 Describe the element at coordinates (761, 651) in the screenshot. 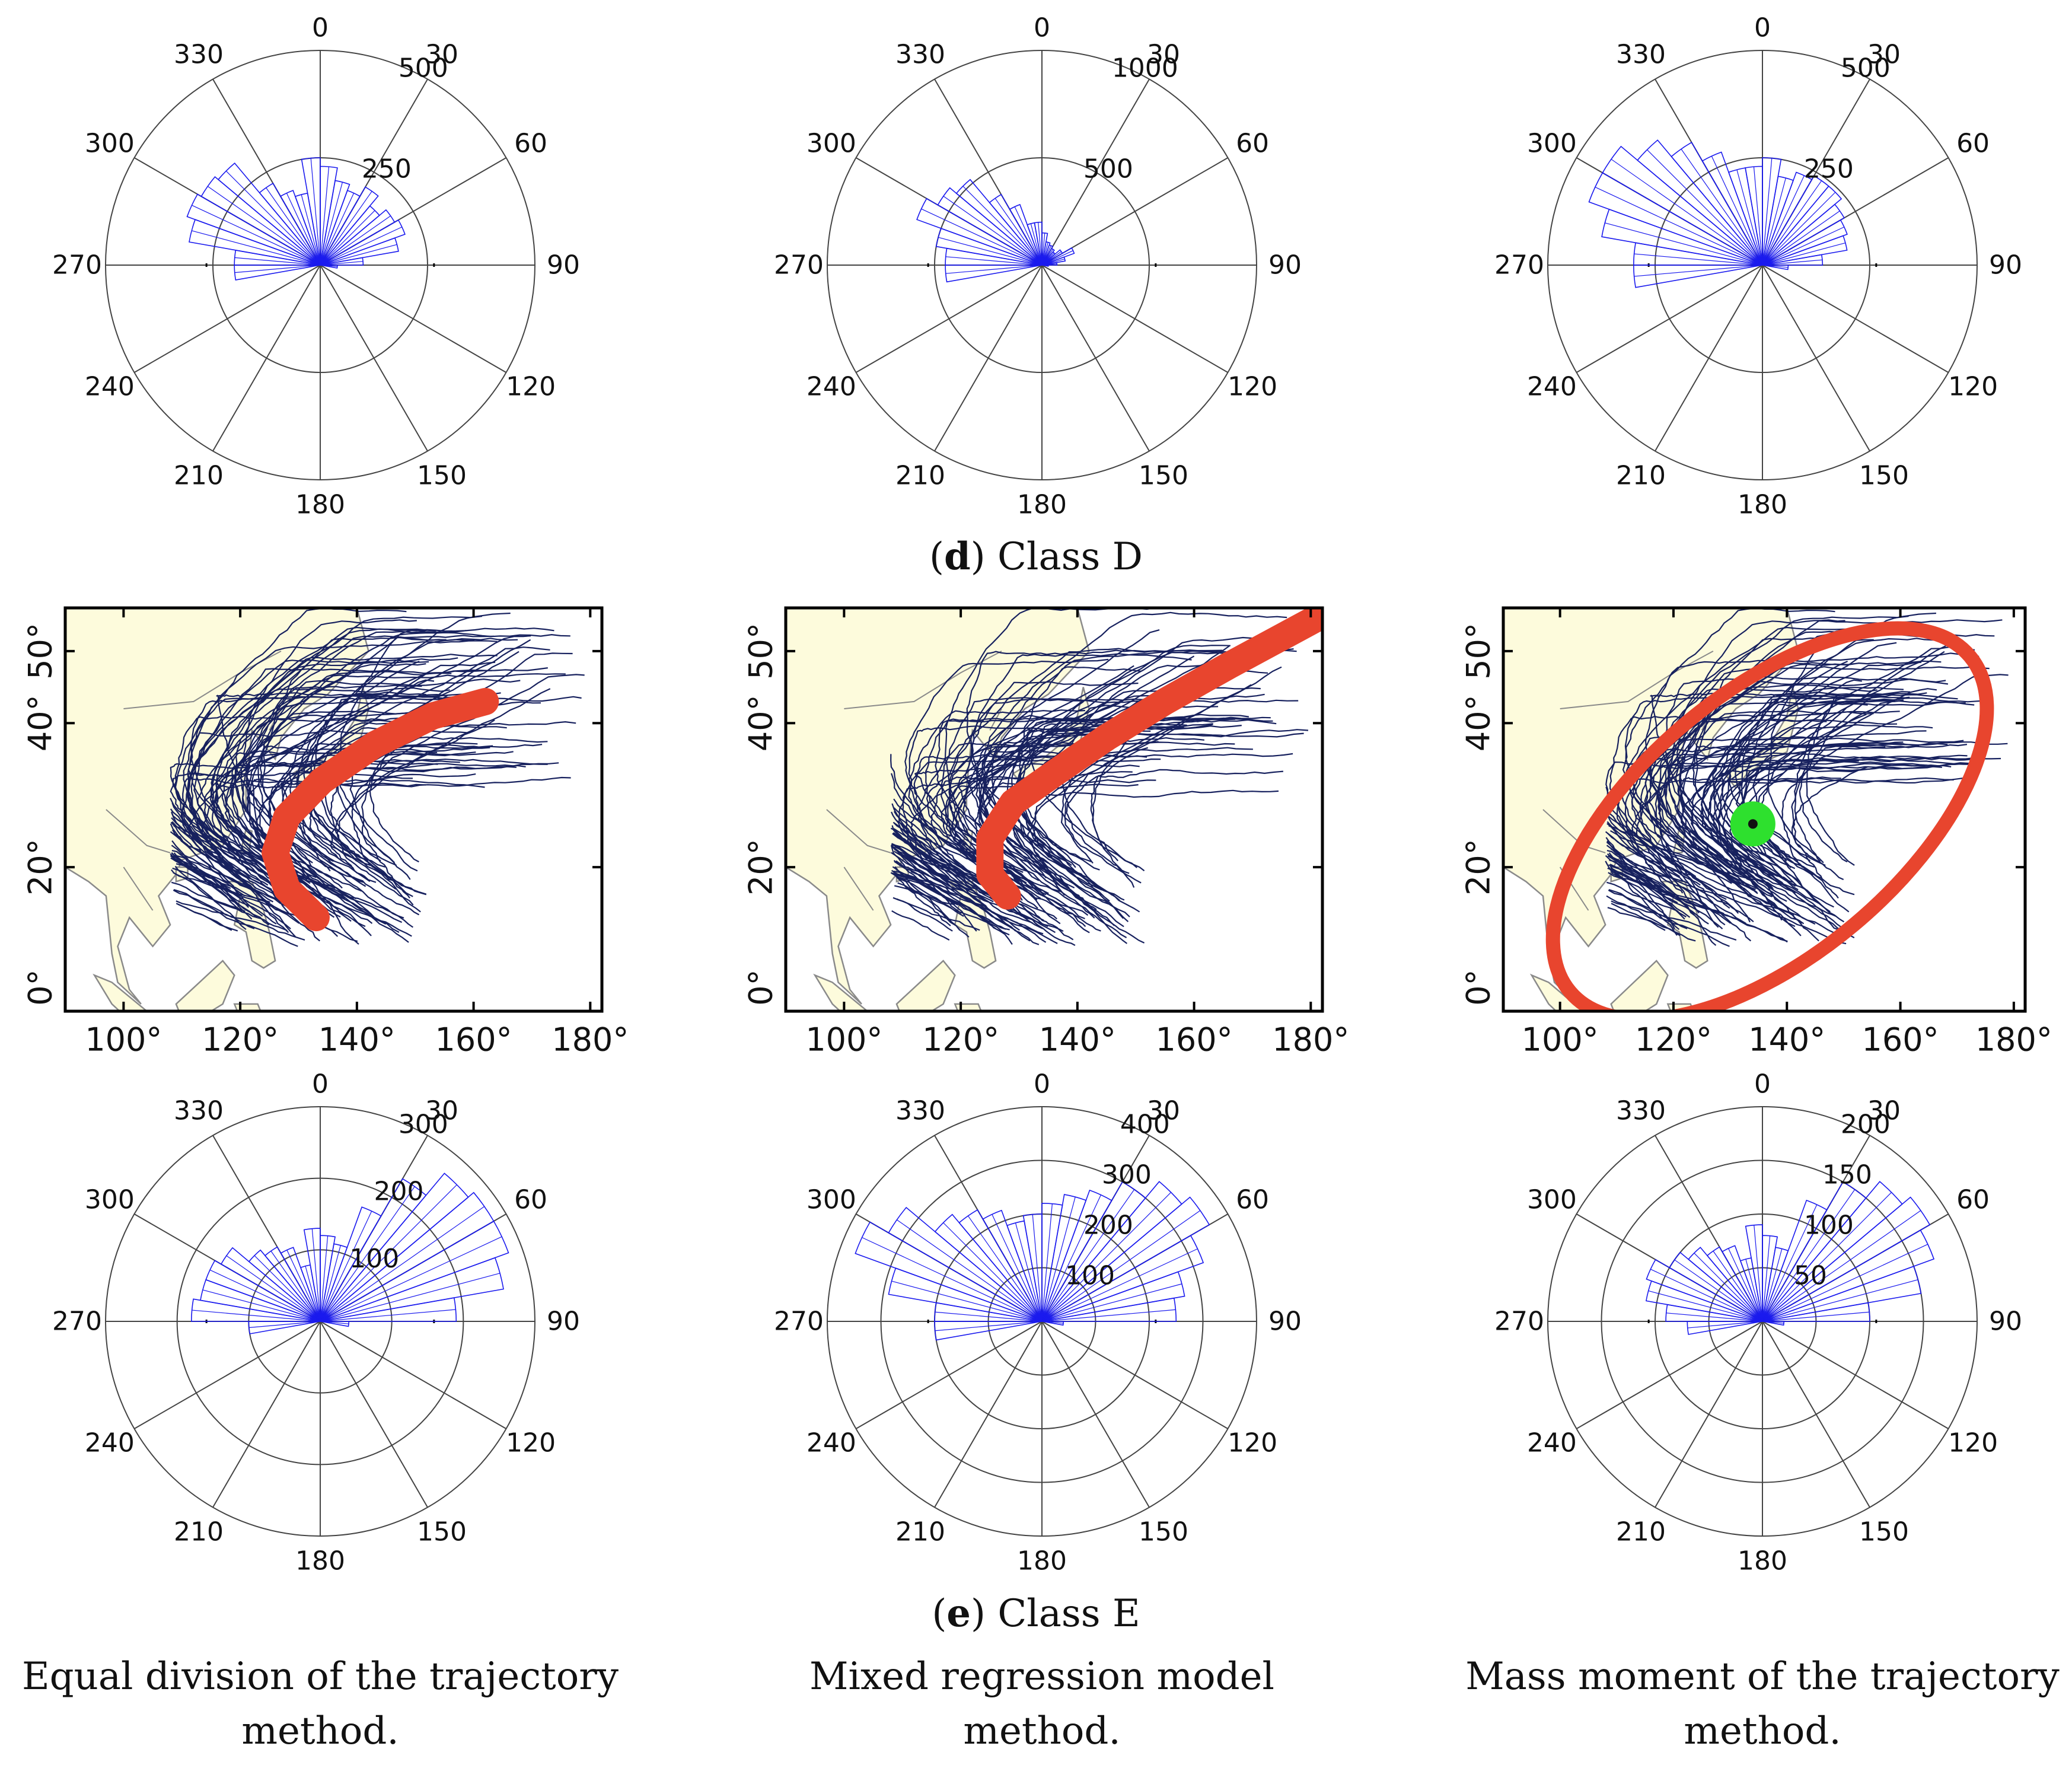

I see `y-tick-label: 50°` at that location.